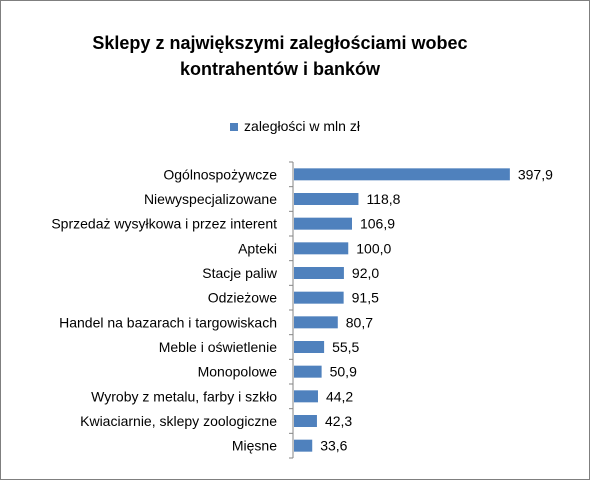 This screenshot has width=590, height=480. What do you see at coordinates (338, 421) in the screenshot?
I see `value-label: 42,3` at bounding box center [338, 421].